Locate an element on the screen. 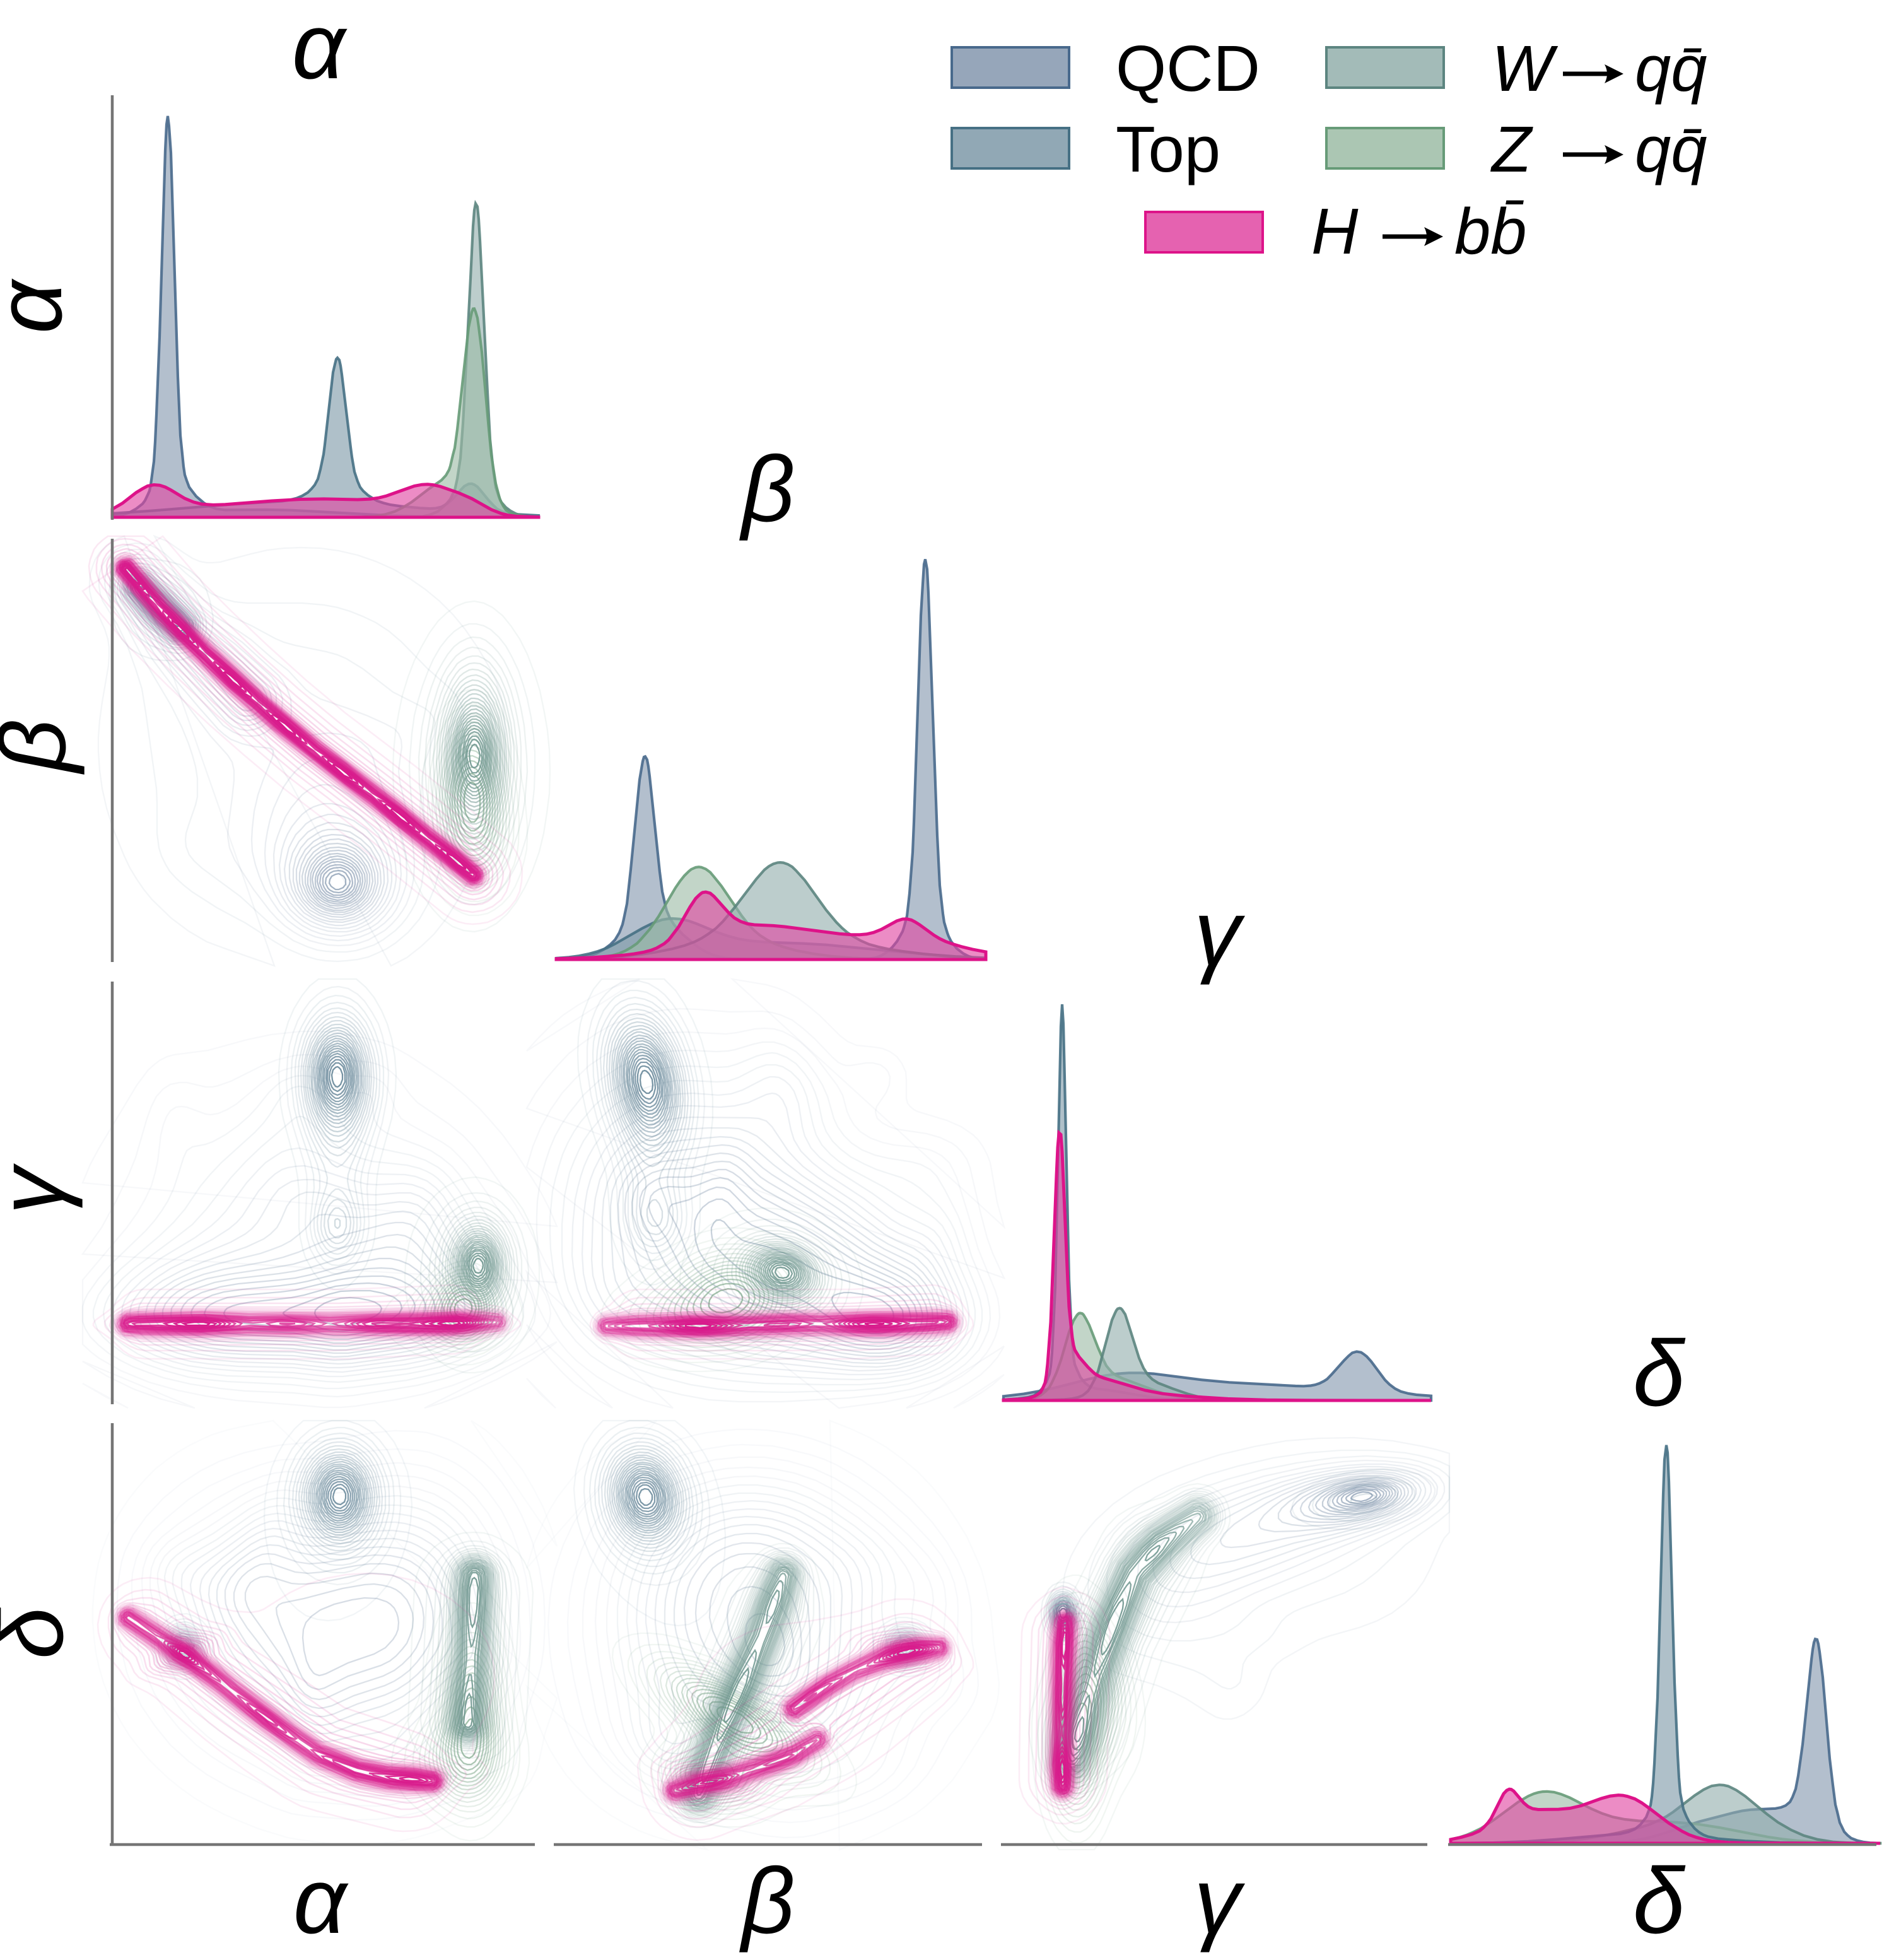  svg-text: Top is located at coordinates (1168, 149).